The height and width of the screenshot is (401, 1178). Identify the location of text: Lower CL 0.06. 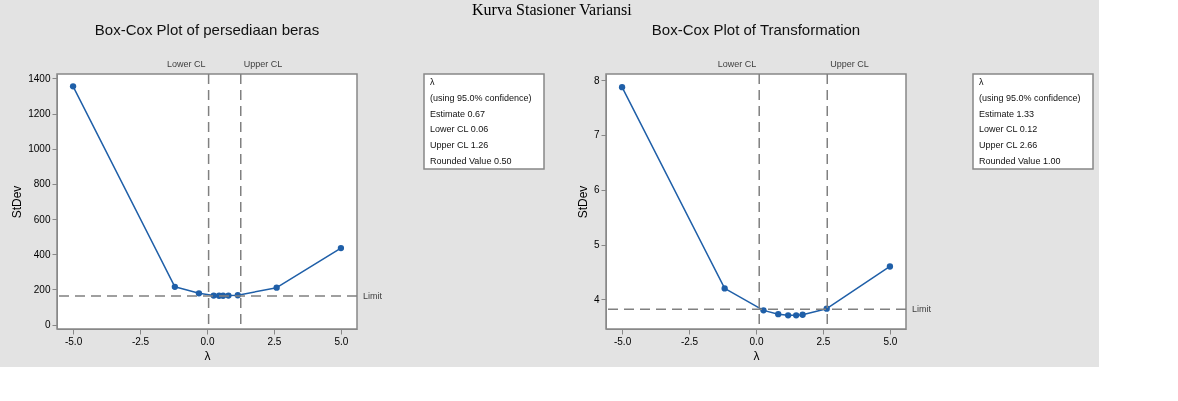
(459, 129).